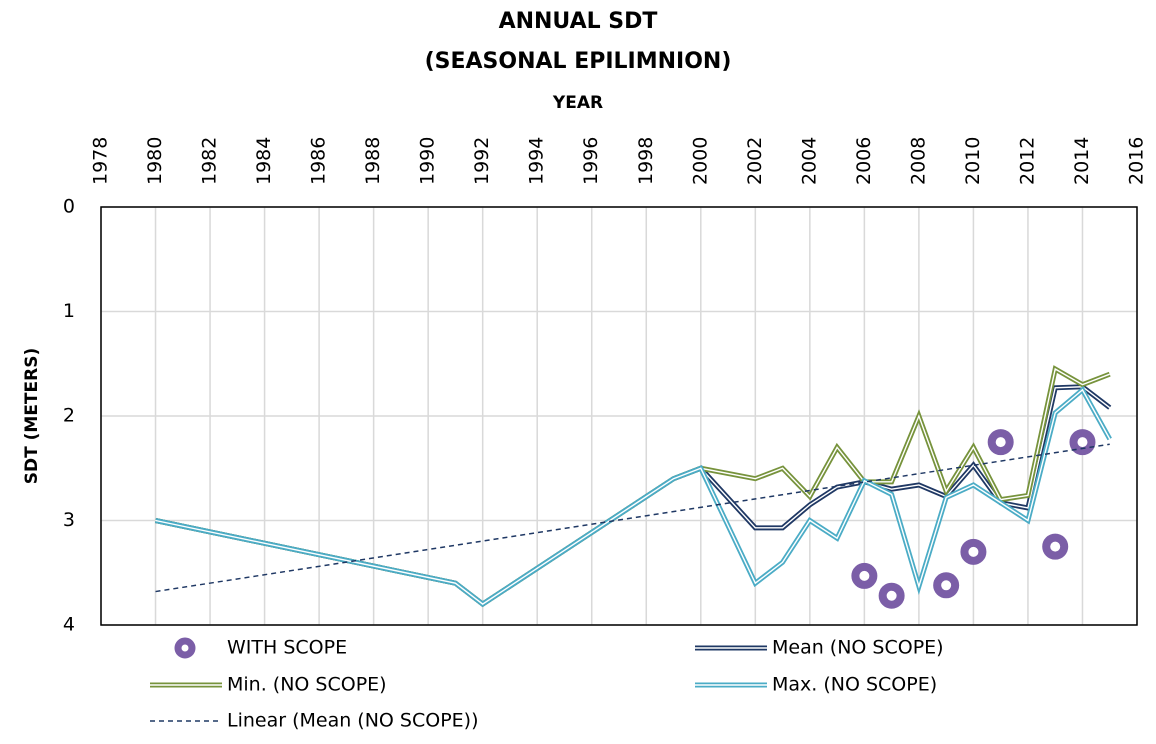 Image resolution: width=1156 pixels, height=744 pixels. Describe the element at coordinates (287, 648) in the screenshot. I see `legend-label: WITH SCOPE` at that location.